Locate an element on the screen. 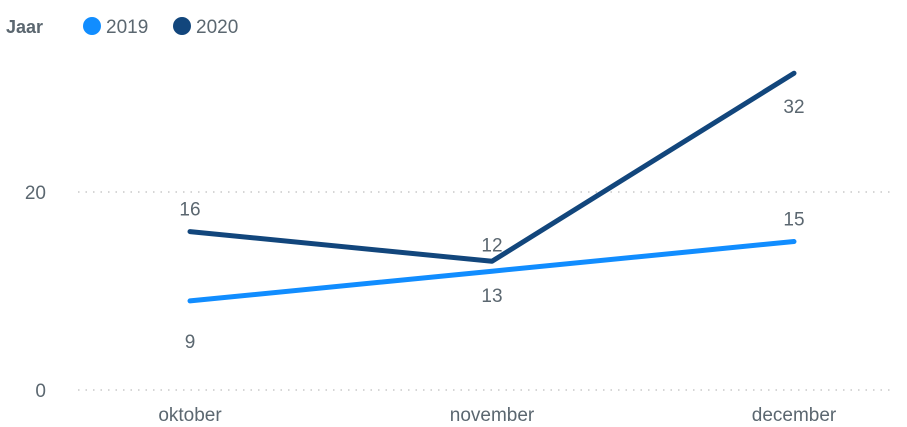 The height and width of the screenshot is (427, 907). x-tick-label: november is located at coordinates (492, 415).